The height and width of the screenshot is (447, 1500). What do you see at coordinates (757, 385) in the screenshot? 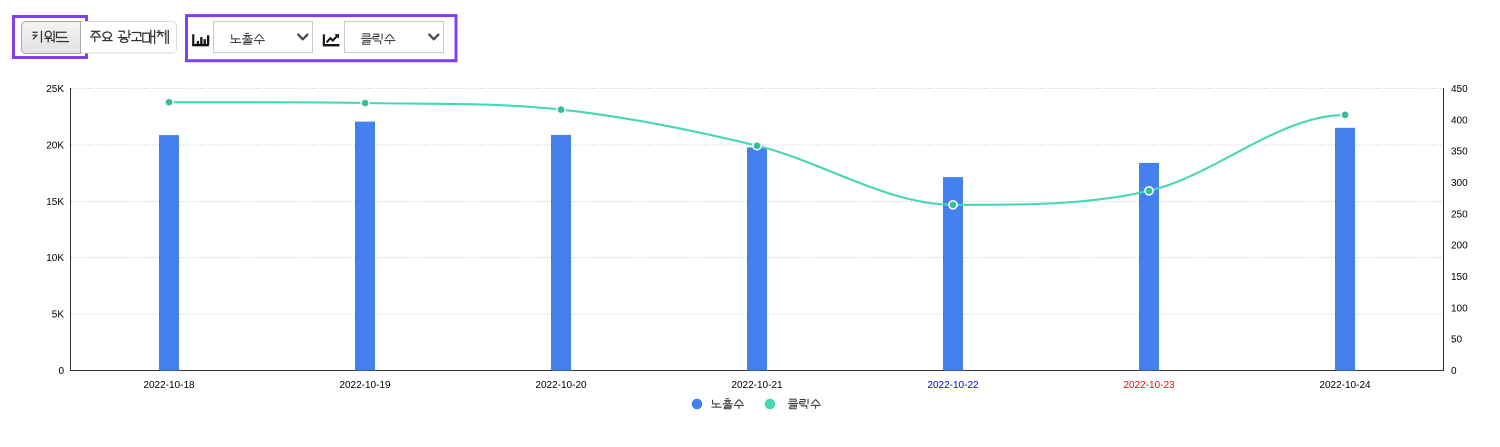
I see `svg-text: 2022-10-21` at bounding box center [757, 385].